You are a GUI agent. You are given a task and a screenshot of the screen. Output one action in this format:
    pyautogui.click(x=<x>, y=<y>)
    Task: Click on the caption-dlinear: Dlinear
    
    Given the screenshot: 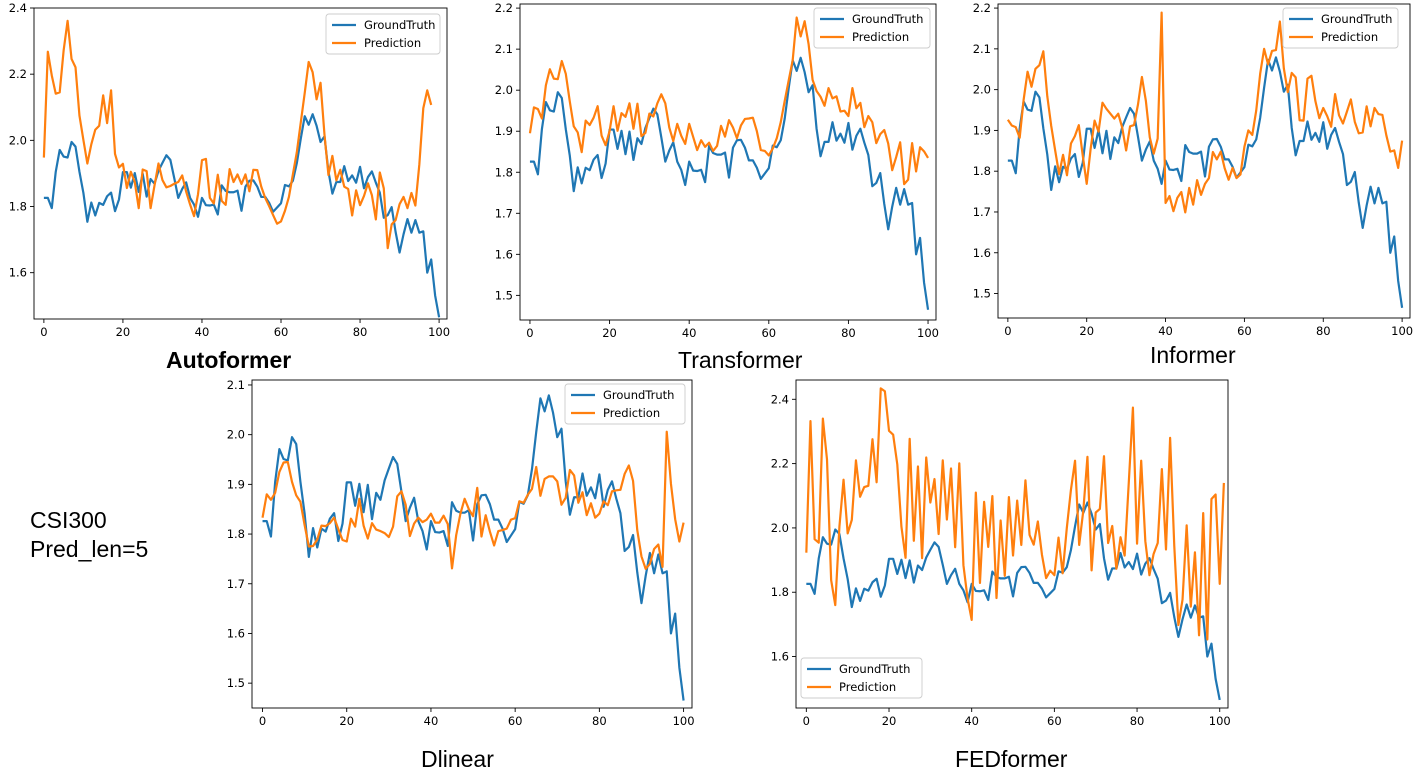 What is the action you would take?
    pyautogui.click(x=457, y=759)
    